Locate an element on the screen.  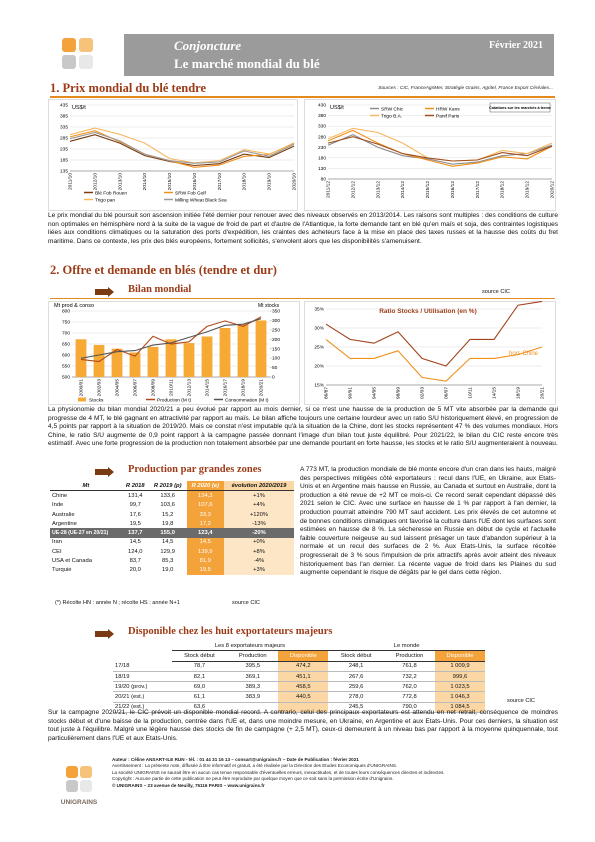
table-row: 18/19 82,1 369,1 451,1 267,6 732,2 999,6 is located at coordinates (299, 677).